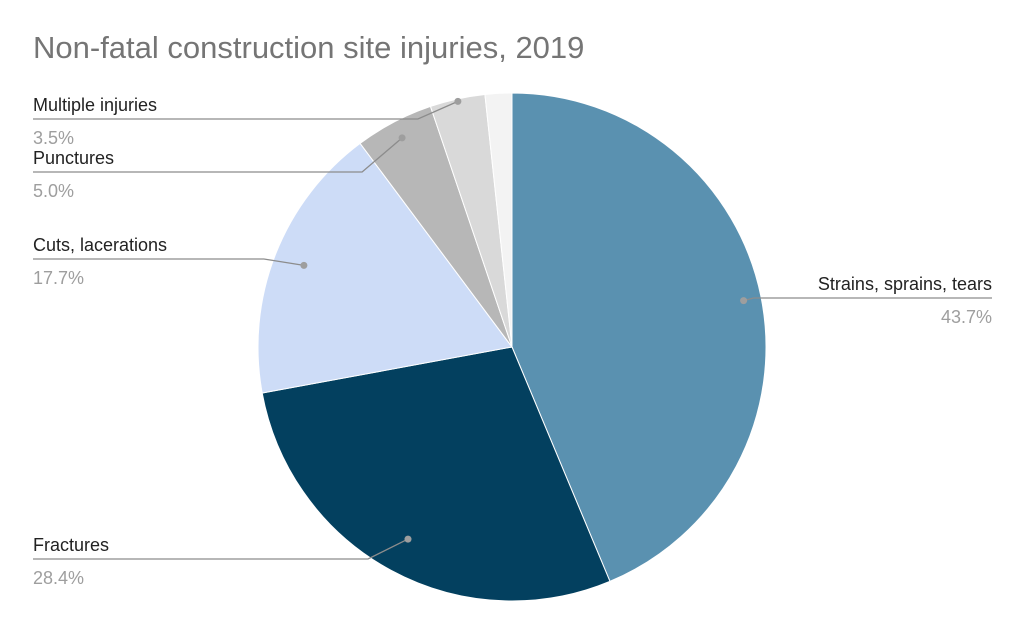 This screenshot has width=1024, height=633. I want to click on slice-percent-label: 43.7%, so click(966, 317).